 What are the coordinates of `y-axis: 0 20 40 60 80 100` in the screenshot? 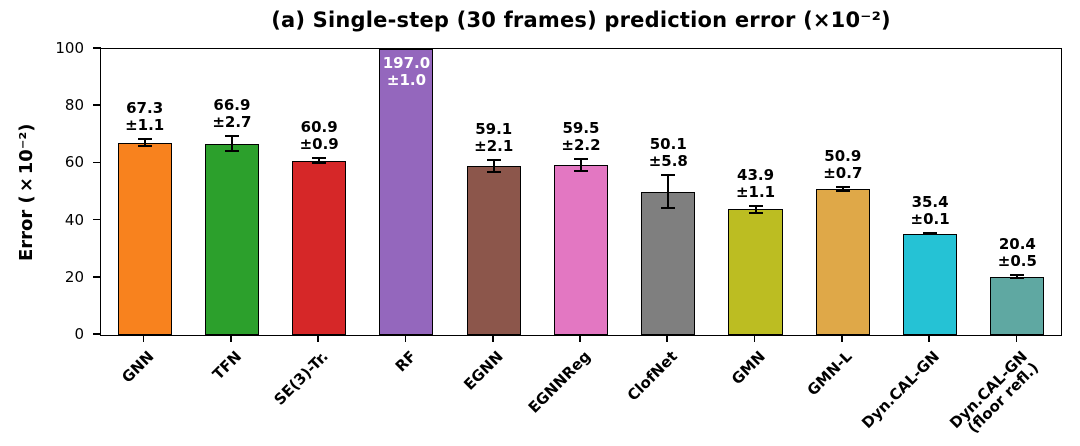 It's located at (50, 191).